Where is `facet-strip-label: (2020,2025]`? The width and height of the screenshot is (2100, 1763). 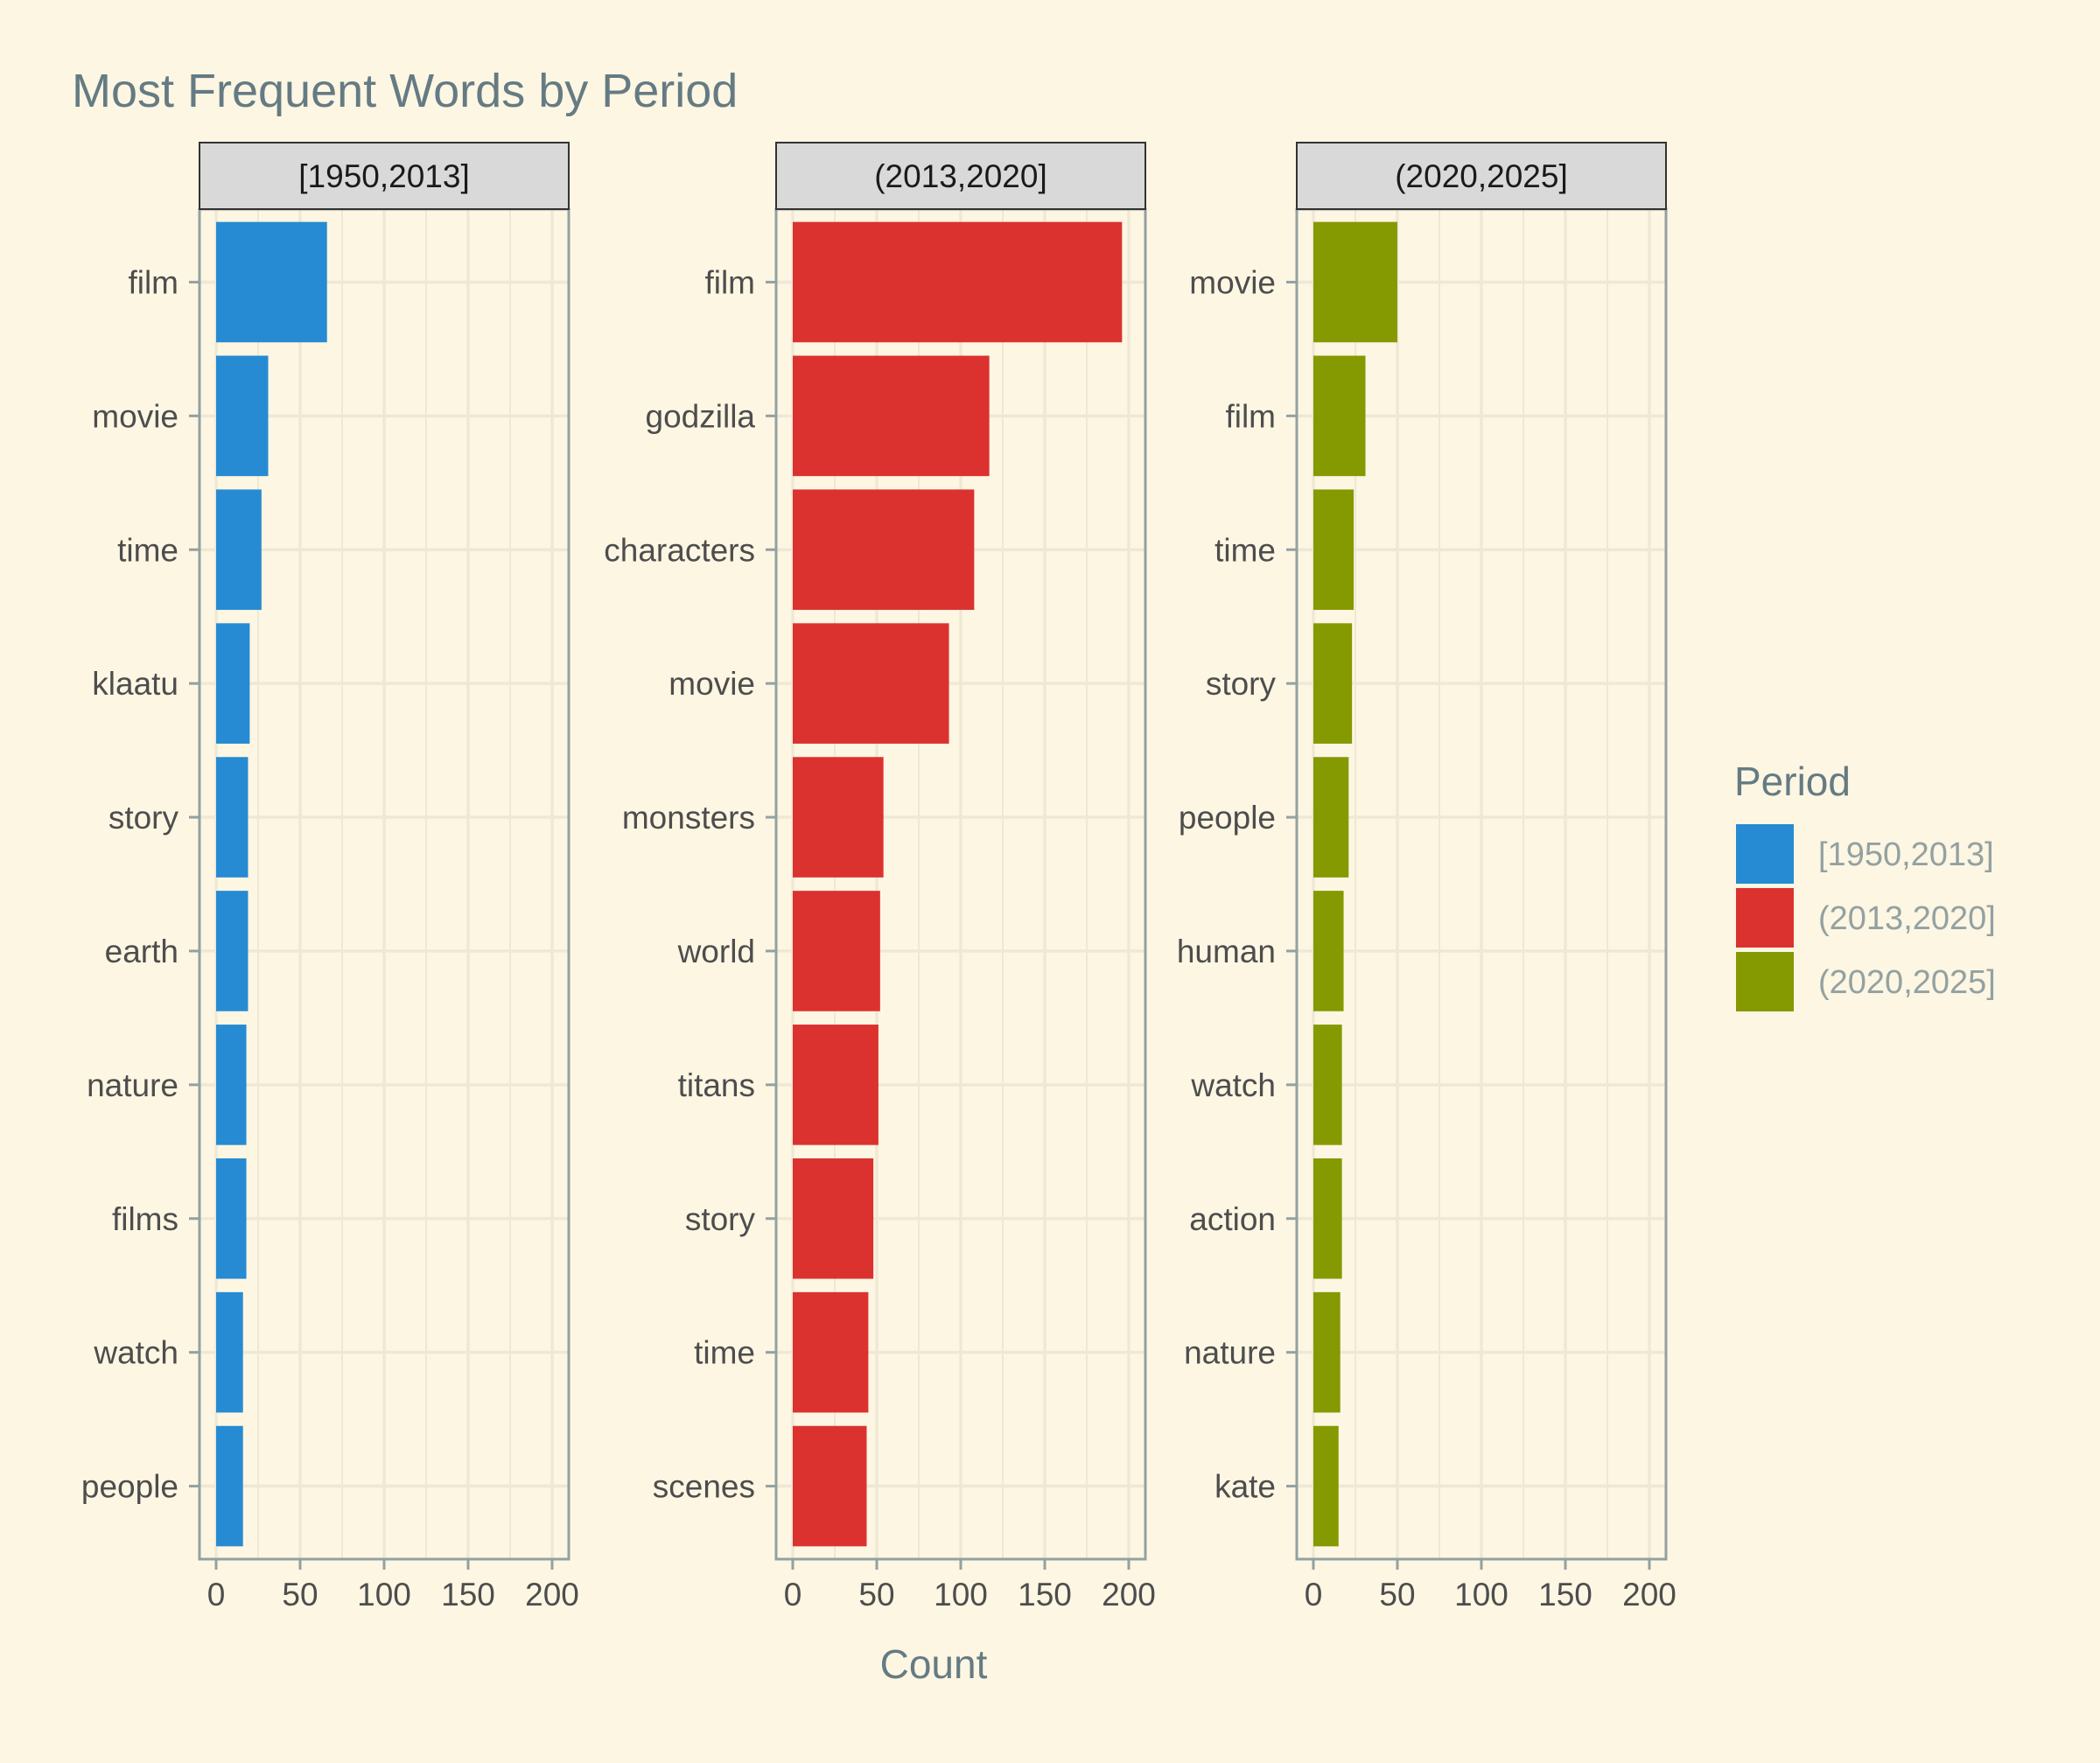
facet-strip-label: (2020,2025] is located at coordinates (1481, 176).